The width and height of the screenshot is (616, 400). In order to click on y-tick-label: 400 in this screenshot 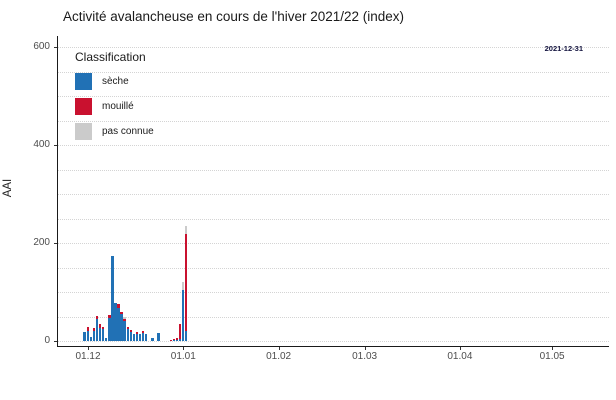, I will do `click(41, 144)`.